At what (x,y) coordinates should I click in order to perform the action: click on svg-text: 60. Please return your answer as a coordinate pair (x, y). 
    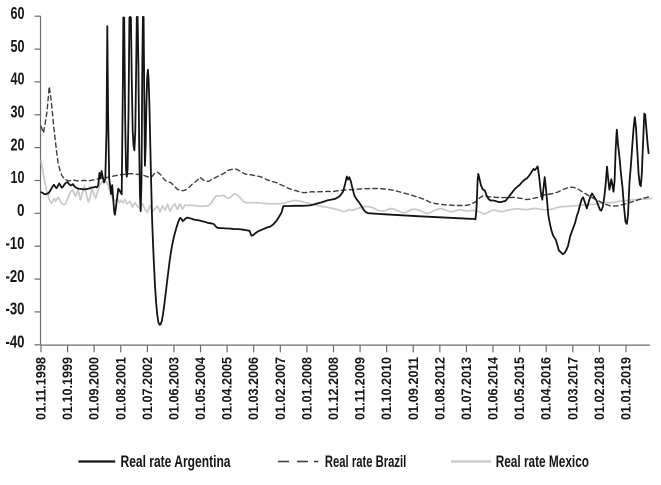
    Looking at the image, I should click on (18, 13).